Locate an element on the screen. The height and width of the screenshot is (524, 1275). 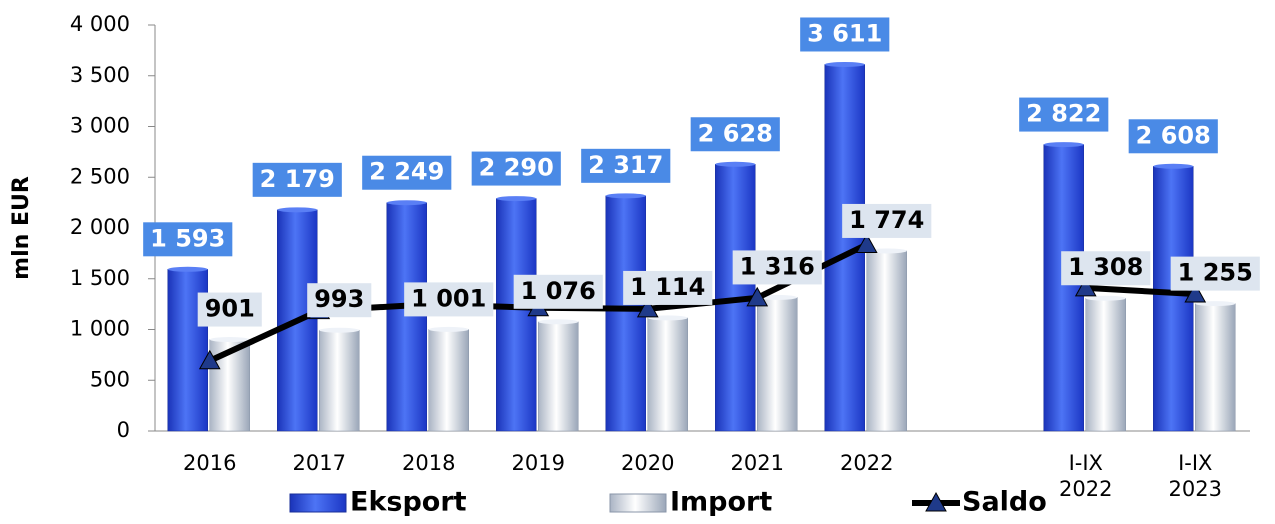
data-label: 1 255 is located at coordinates (1215, 273).